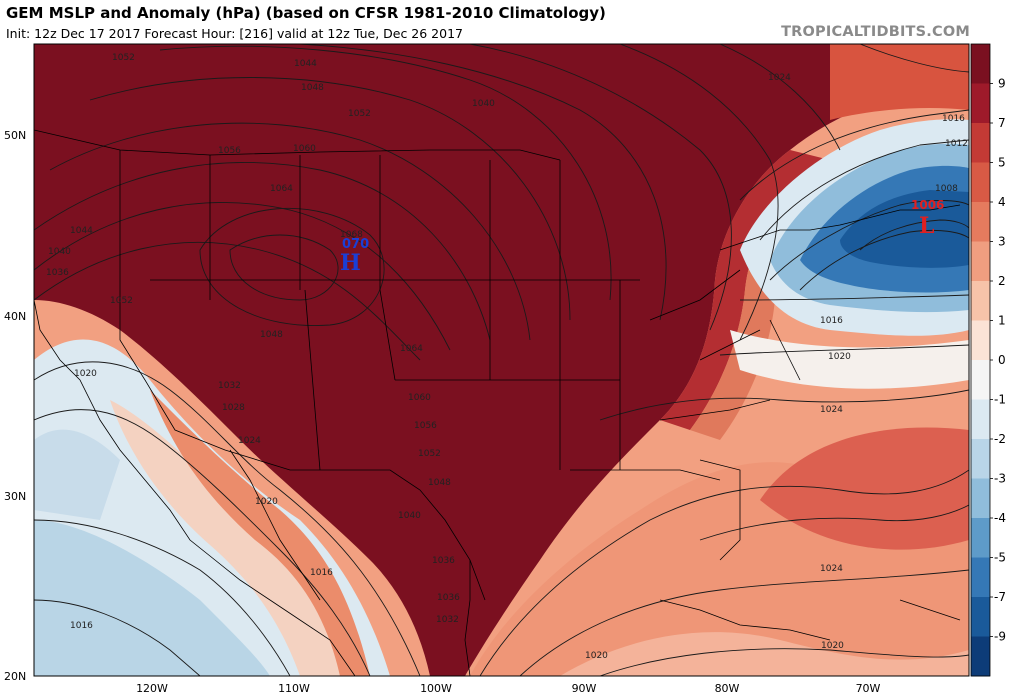 The height and width of the screenshot is (696, 1024). What do you see at coordinates (926, 226) in the screenshot?
I see `low-center-symbol: L` at bounding box center [926, 226].